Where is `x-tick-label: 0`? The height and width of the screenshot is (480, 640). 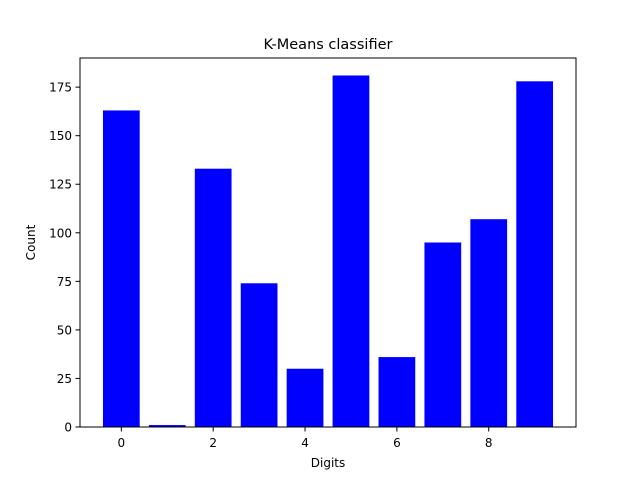
x-tick-label: 0 is located at coordinates (122, 443).